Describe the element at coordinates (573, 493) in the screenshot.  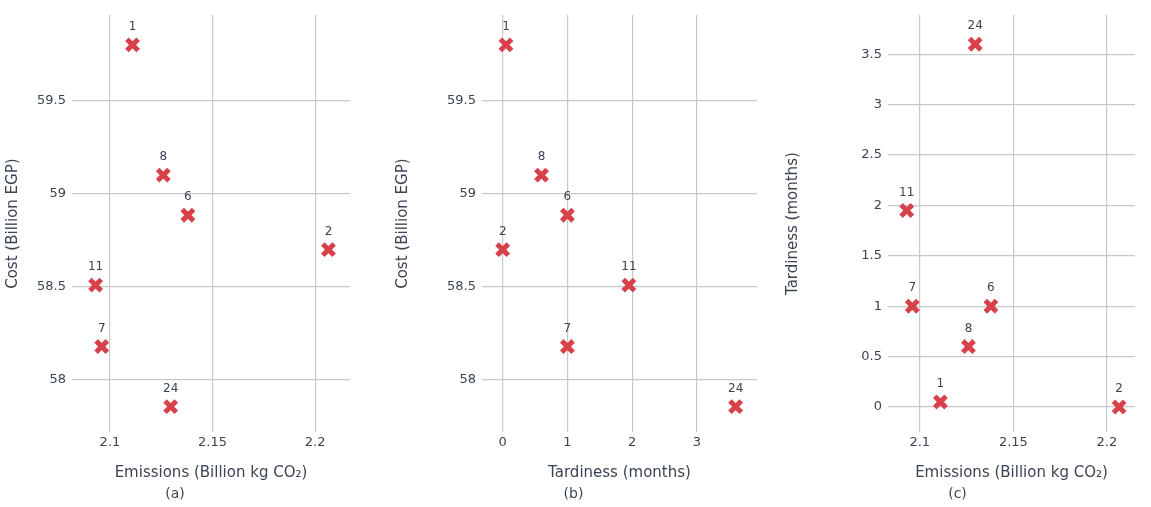
I see `text: (b)` at that location.